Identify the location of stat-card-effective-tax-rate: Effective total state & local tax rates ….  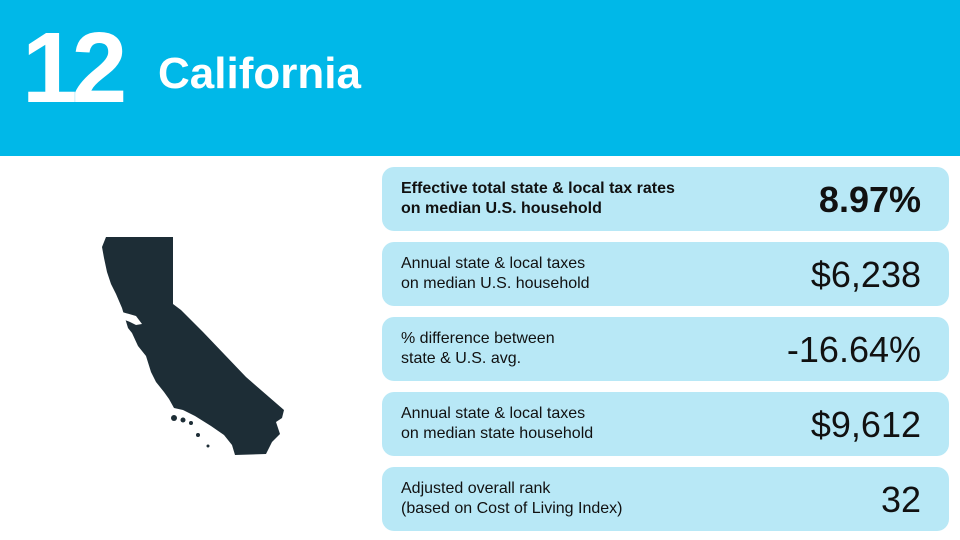
(665, 199).